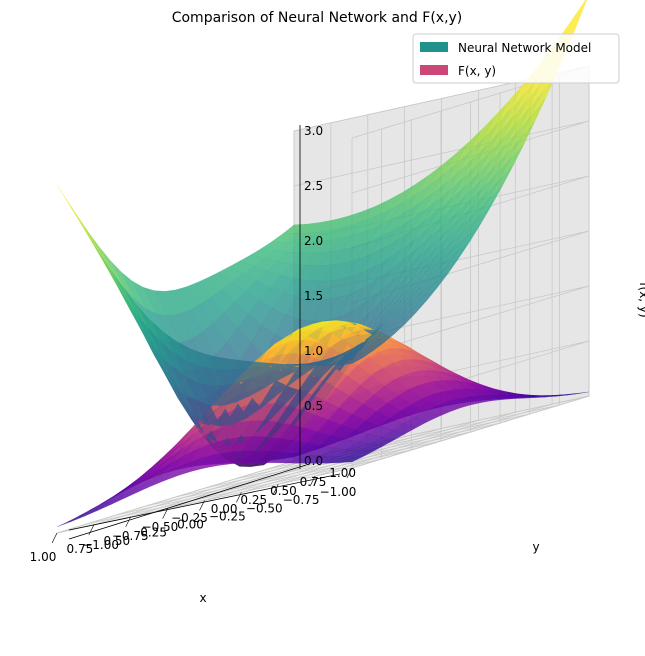 Image resolution: width=645 pixels, height=656 pixels. Describe the element at coordinates (313, 296) in the screenshot. I see `z-tick-label-3: 1.5` at that location.